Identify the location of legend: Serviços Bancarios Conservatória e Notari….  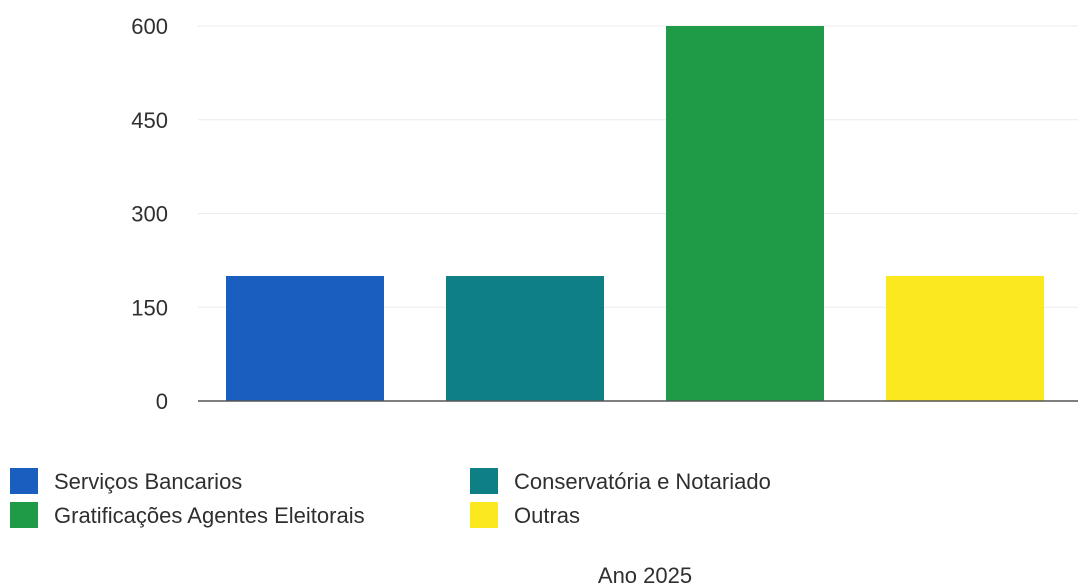
(390, 498).